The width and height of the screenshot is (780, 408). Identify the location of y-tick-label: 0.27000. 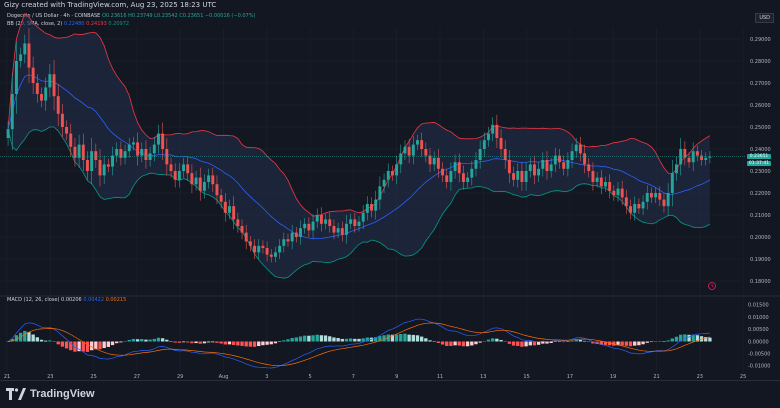
(760, 84).